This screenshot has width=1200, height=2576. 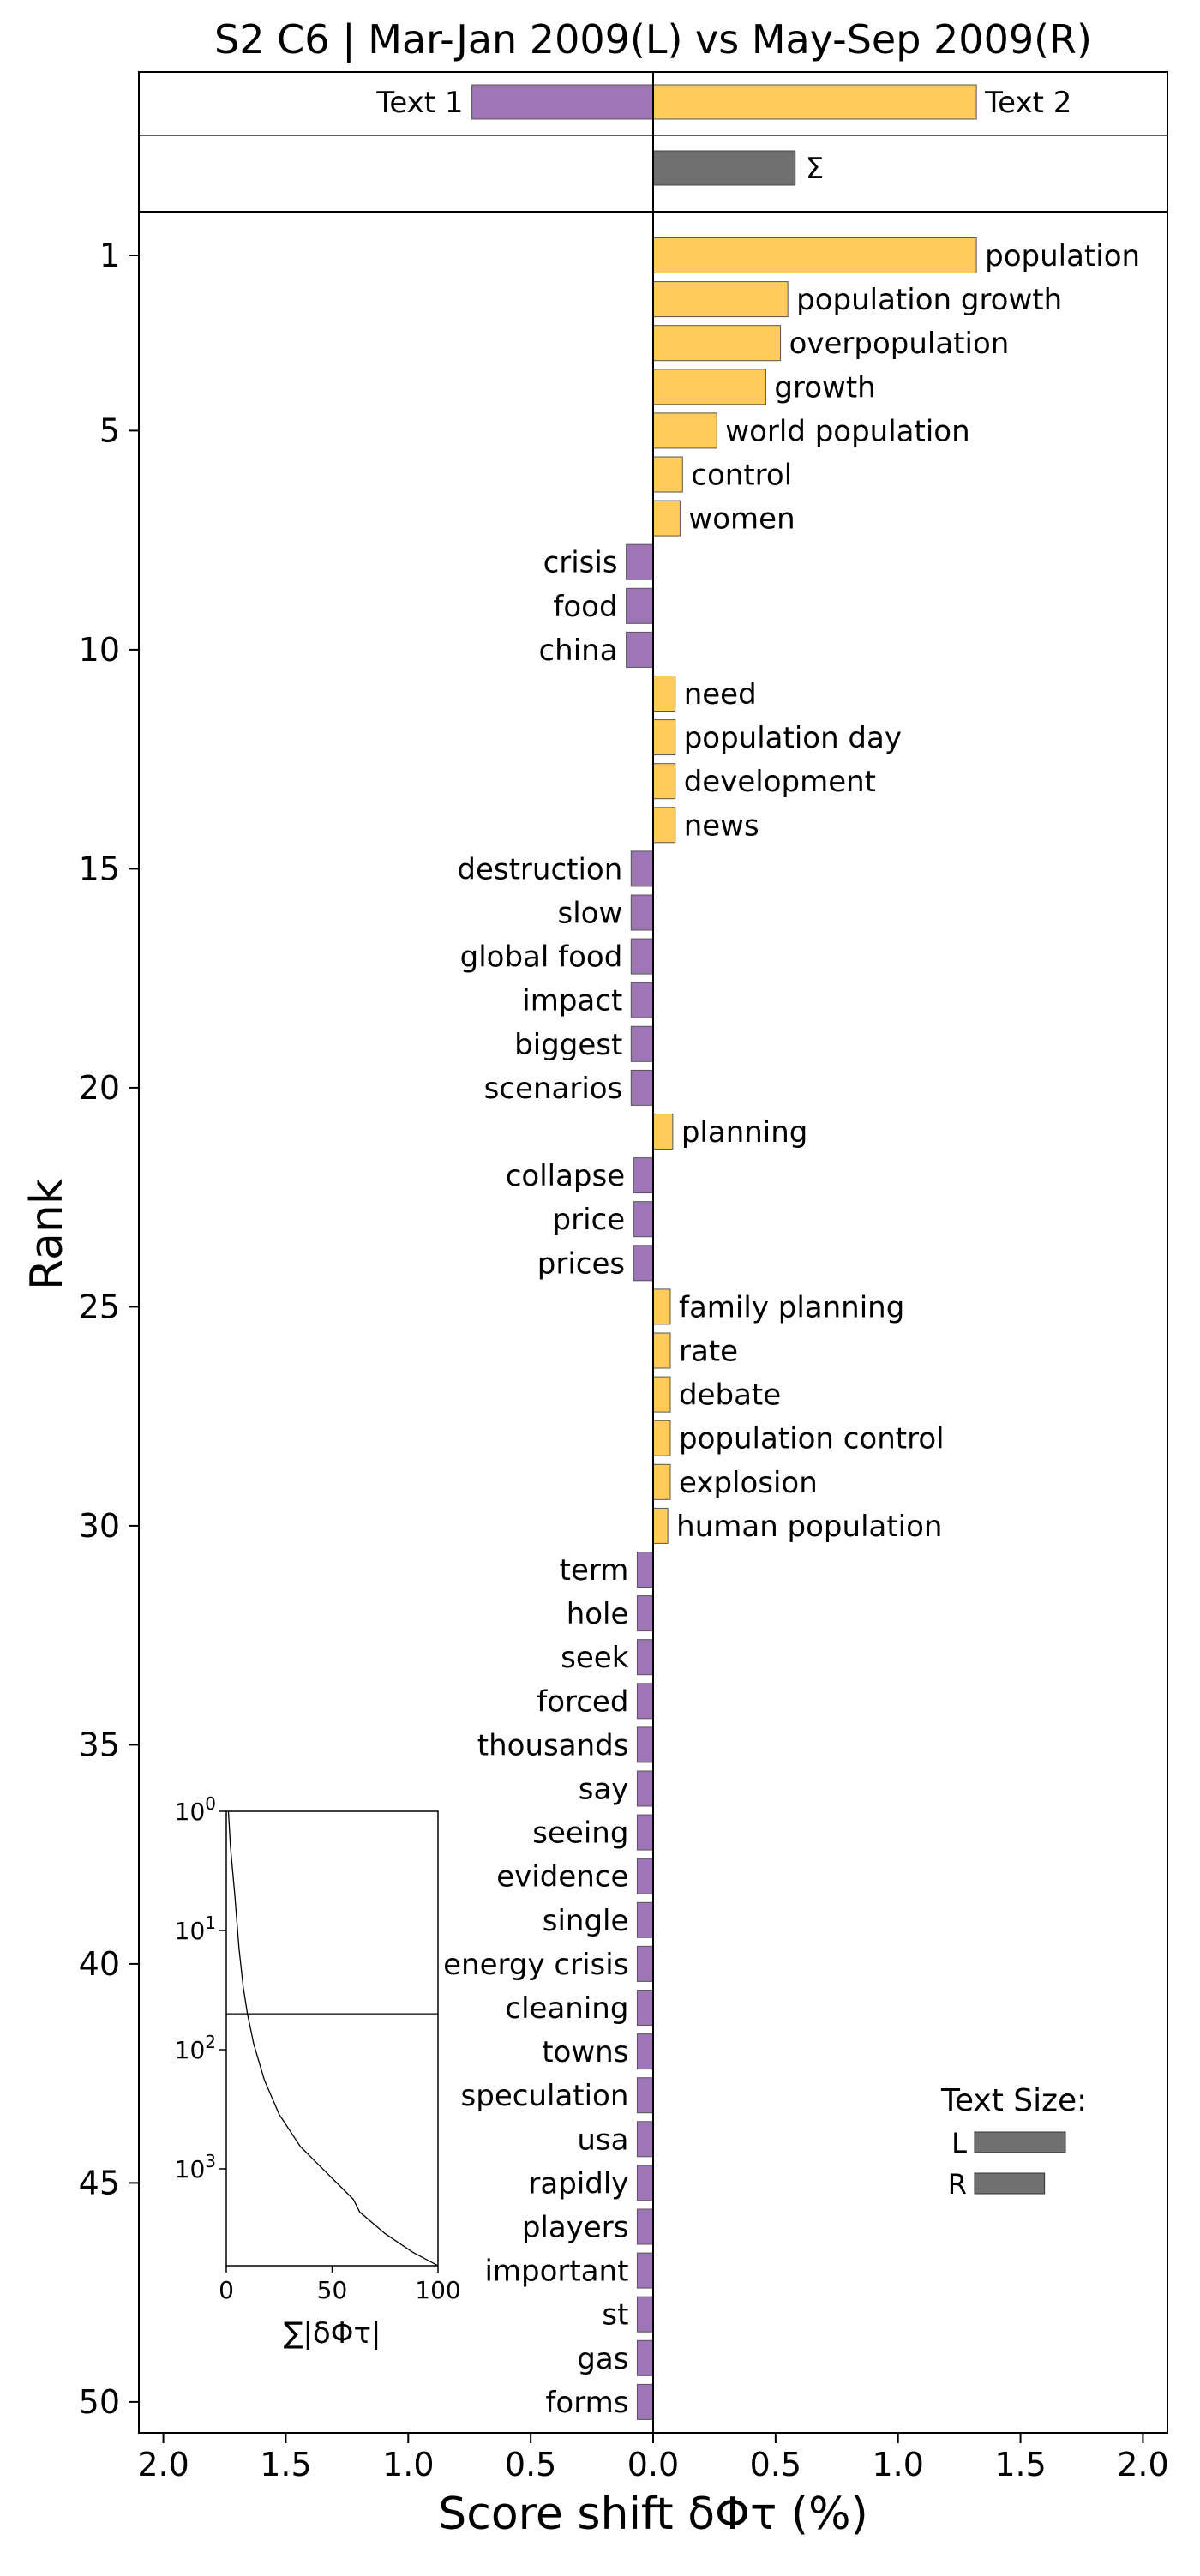 What do you see at coordinates (580, 1833) in the screenshot?
I see `word-label: seeing` at bounding box center [580, 1833].